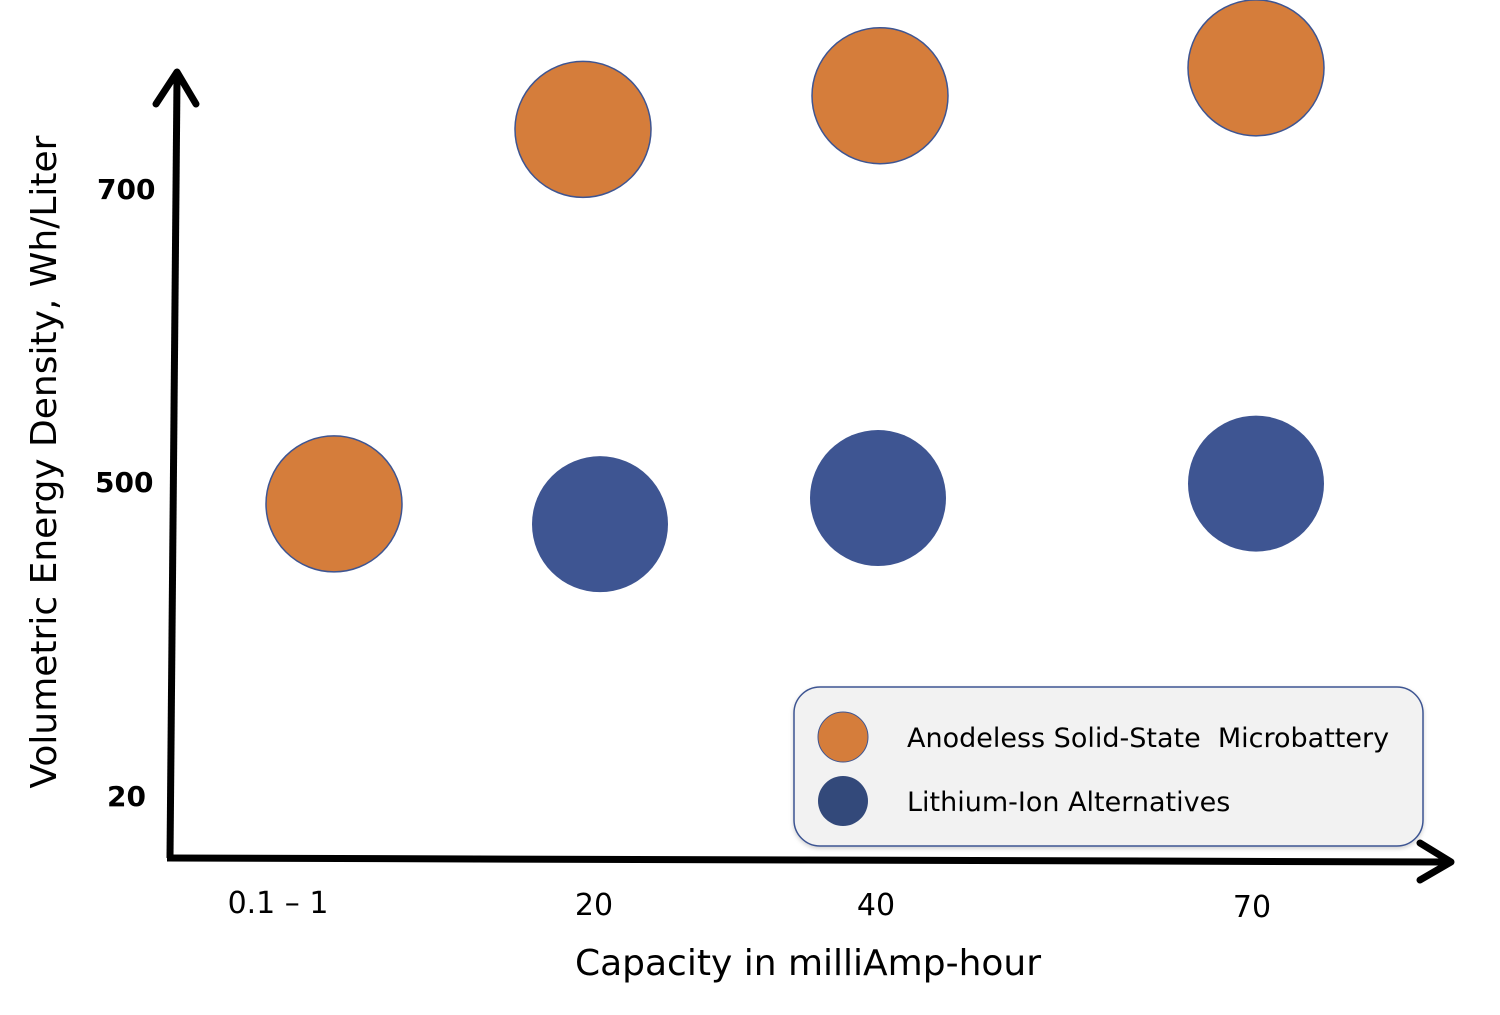 The width and height of the screenshot is (1500, 1015). I want to click on x-tick-label: 70, so click(1252, 907).